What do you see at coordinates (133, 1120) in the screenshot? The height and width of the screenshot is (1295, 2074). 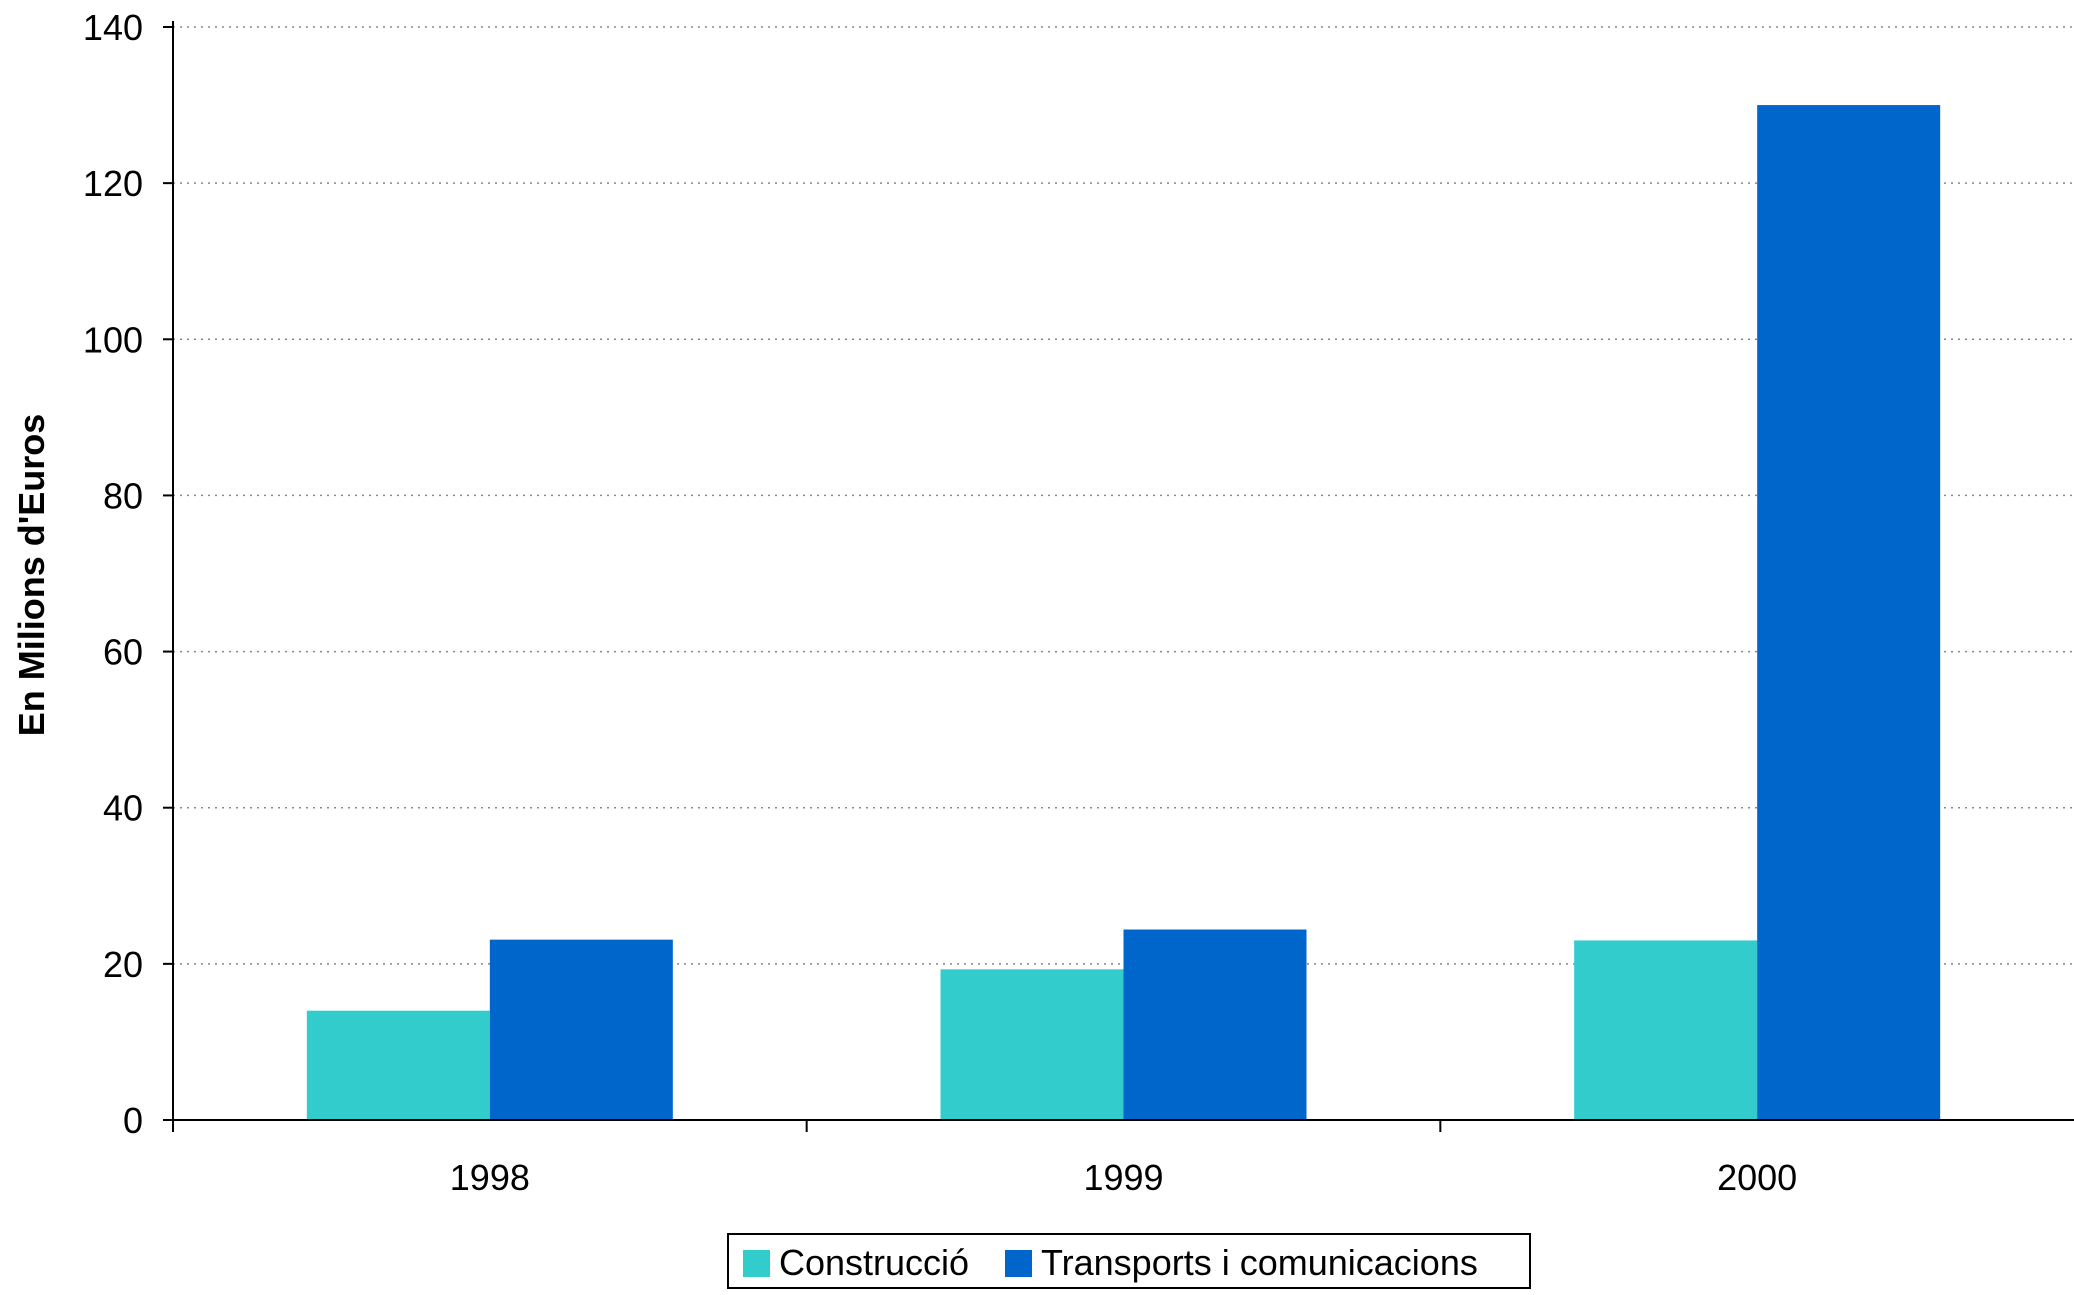 I see `y-tick-label-0: 0` at bounding box center [133, 1120].